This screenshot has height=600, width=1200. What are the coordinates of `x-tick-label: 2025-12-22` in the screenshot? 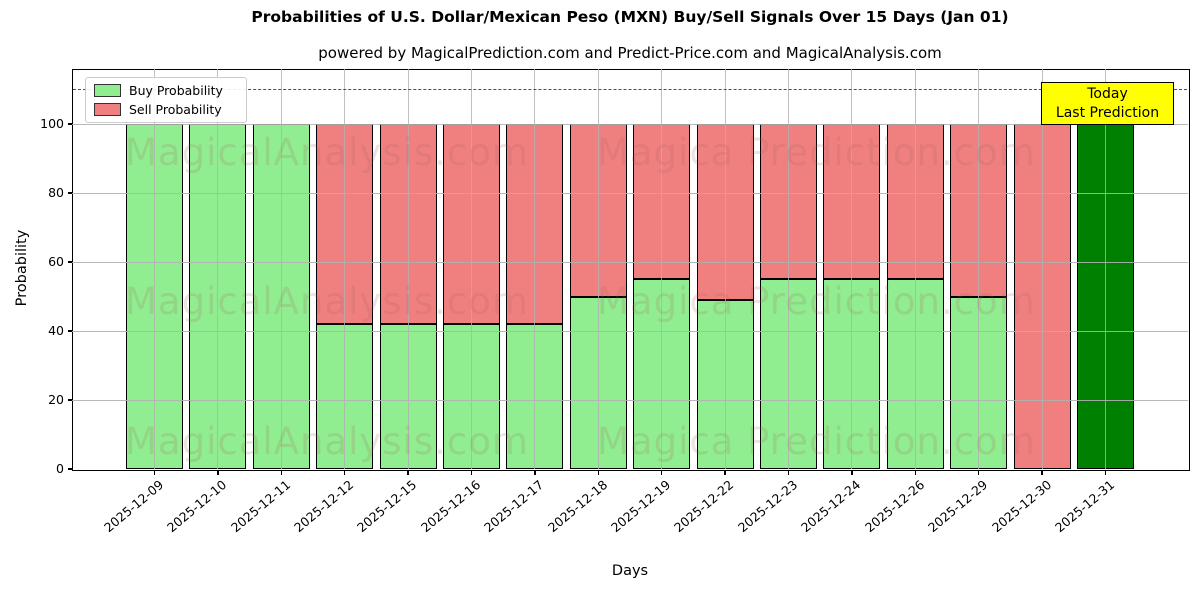 It's located at (704, 506).